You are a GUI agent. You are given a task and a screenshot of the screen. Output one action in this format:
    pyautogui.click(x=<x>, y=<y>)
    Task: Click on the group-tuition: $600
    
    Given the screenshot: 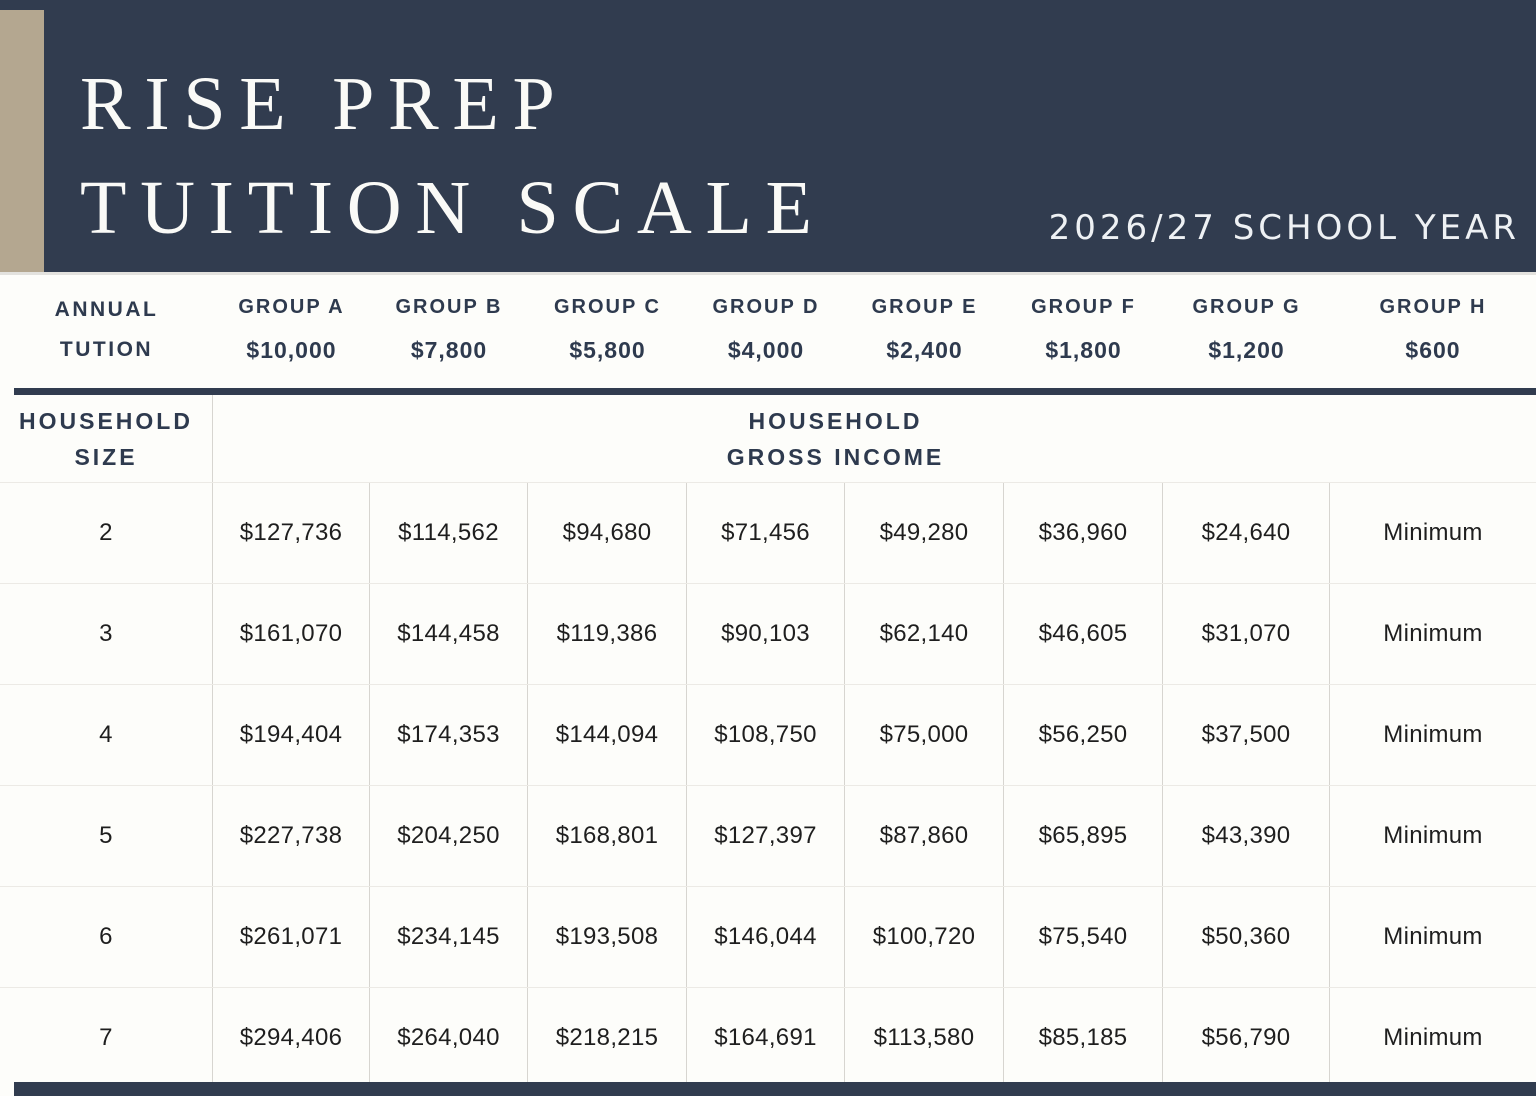 What is the action you would take?
    pyautogui.click(x=1433, y=350)
    